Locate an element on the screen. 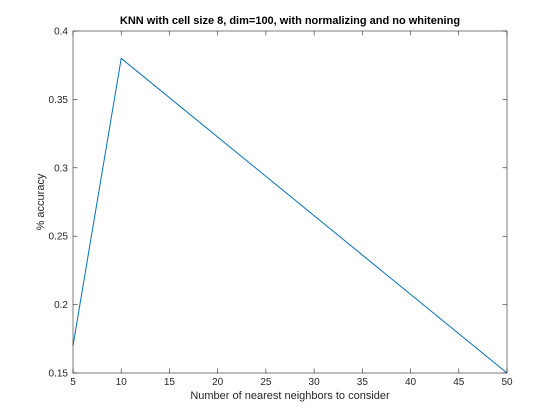 The width and height of the screenshot is (560, 420). x-tick-label: 50 is located at coordinates (507, 382).